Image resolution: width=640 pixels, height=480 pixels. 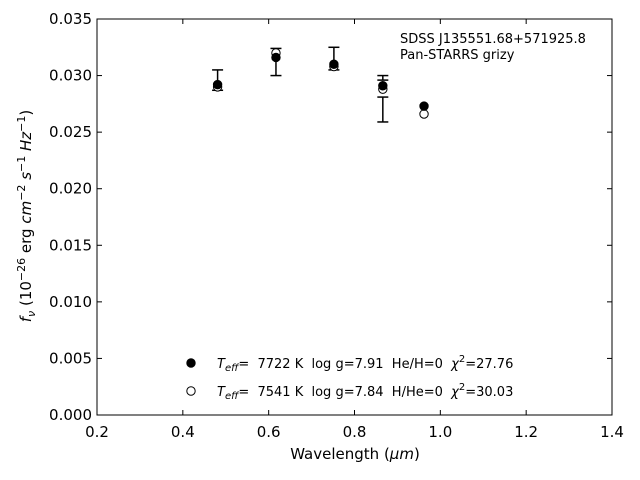 What do you see at coordinates (457, 55) in the screenshot?
I see `annotation-survey: Pan-STARRS grizy` at bounding box center [457, 55].